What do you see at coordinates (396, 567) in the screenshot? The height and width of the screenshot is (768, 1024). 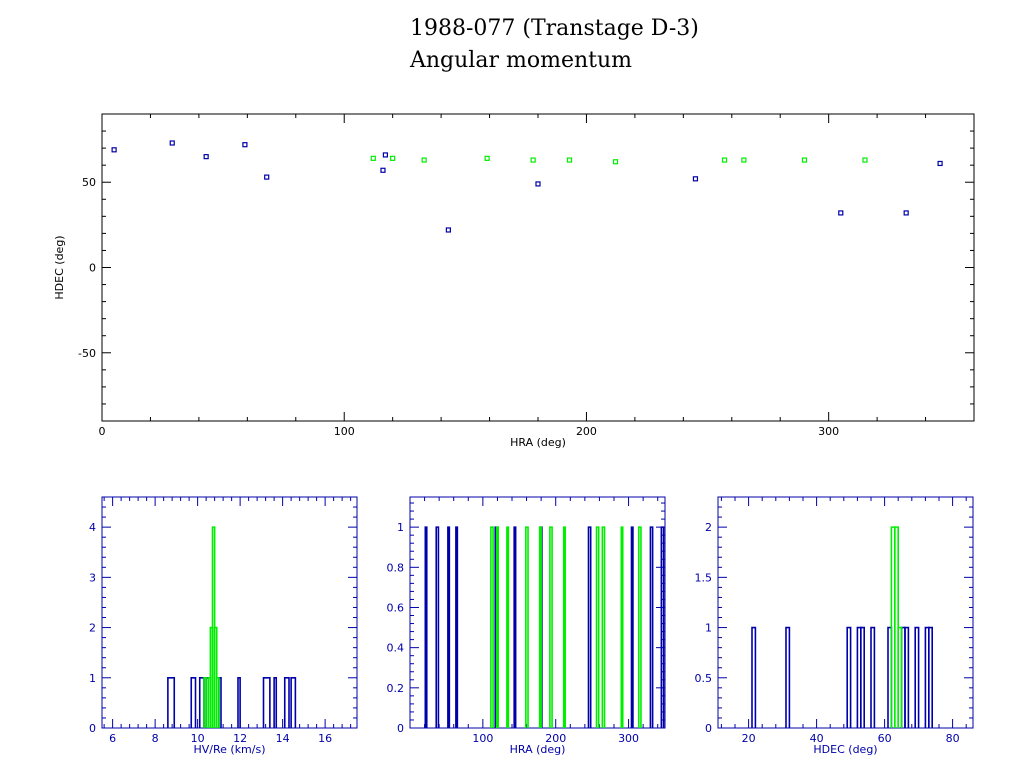 I see `y-tick-label: 0.8` at bounding box center [396, 567].